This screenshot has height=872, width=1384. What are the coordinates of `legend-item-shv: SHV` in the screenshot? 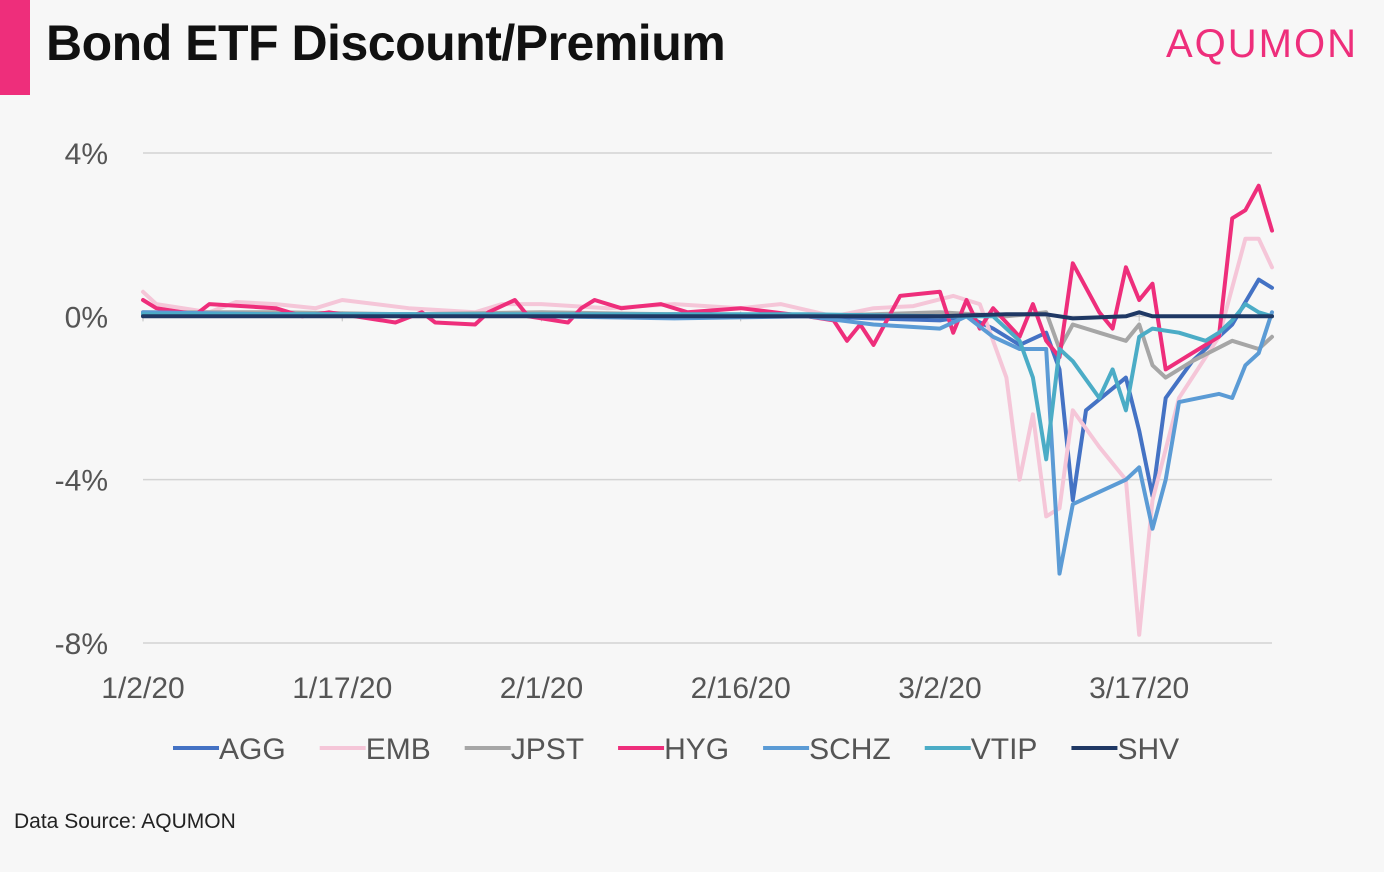 It's located at (1125, 749).